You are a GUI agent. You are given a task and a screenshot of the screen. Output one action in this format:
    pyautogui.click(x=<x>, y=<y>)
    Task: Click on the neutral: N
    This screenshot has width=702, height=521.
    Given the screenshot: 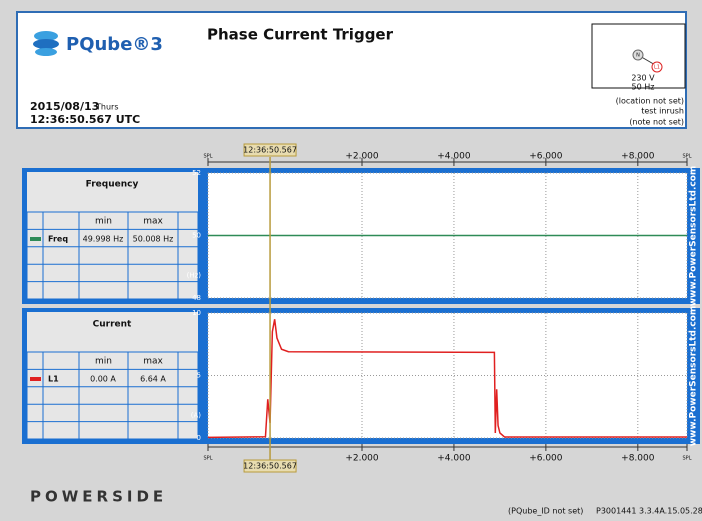 What is the action you would take?
    pyautogui.click(x=638, y=56)
    